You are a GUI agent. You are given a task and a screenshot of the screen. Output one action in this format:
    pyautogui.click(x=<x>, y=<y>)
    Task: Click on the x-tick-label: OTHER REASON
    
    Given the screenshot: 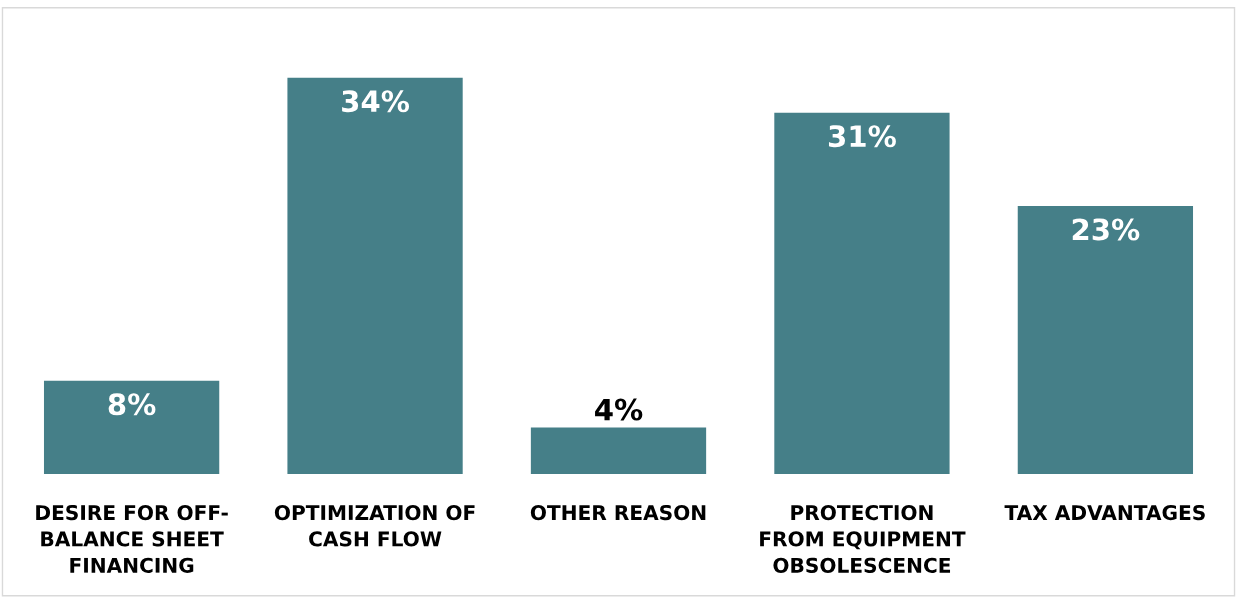 What is the action you would take?
    pyautogui.click(x=618, y=512)
    